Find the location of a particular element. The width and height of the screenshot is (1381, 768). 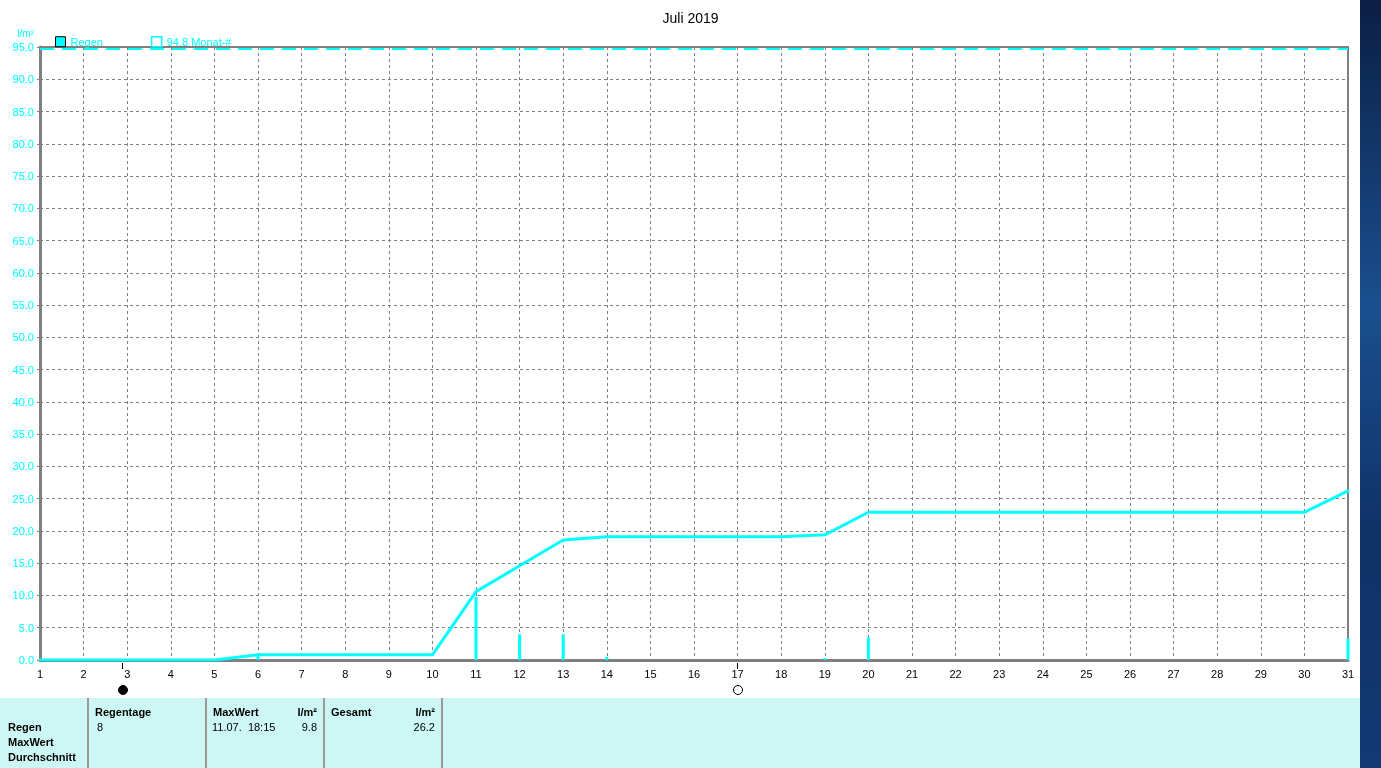

y-axis-title: l/m² is located at coordinates (26, 33).